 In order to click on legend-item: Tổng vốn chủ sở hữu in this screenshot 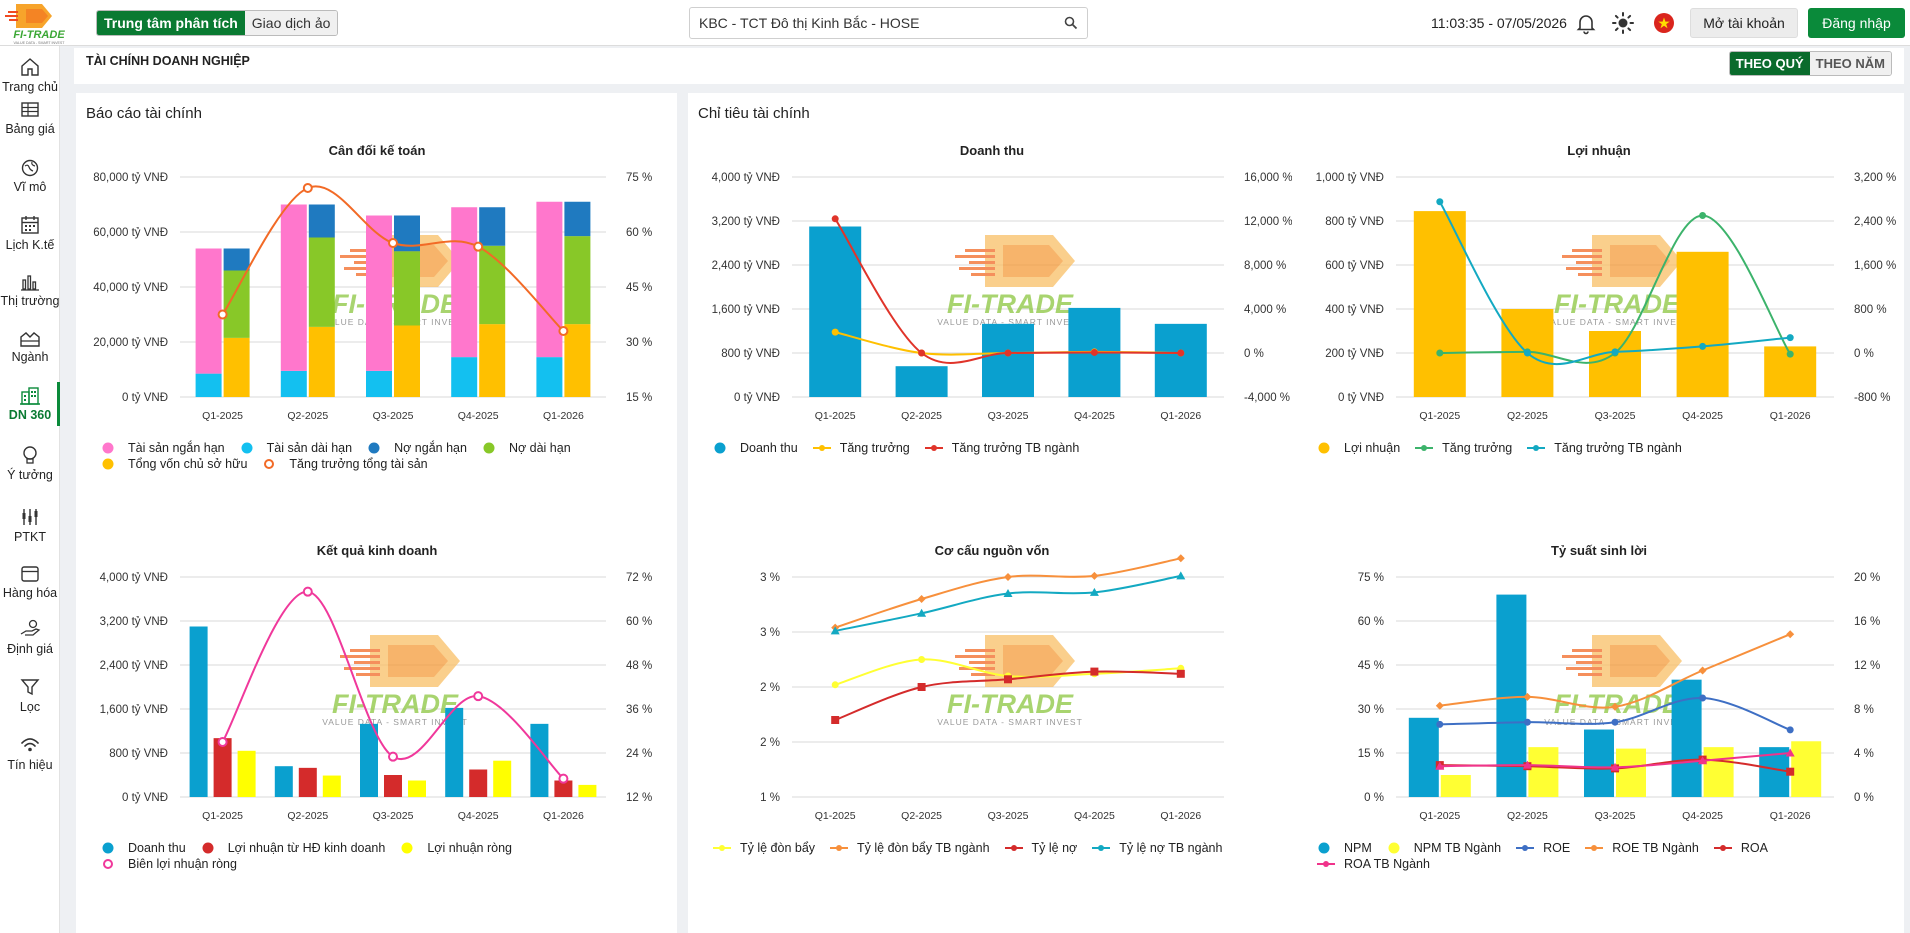, I will do `click(173, 464)`.